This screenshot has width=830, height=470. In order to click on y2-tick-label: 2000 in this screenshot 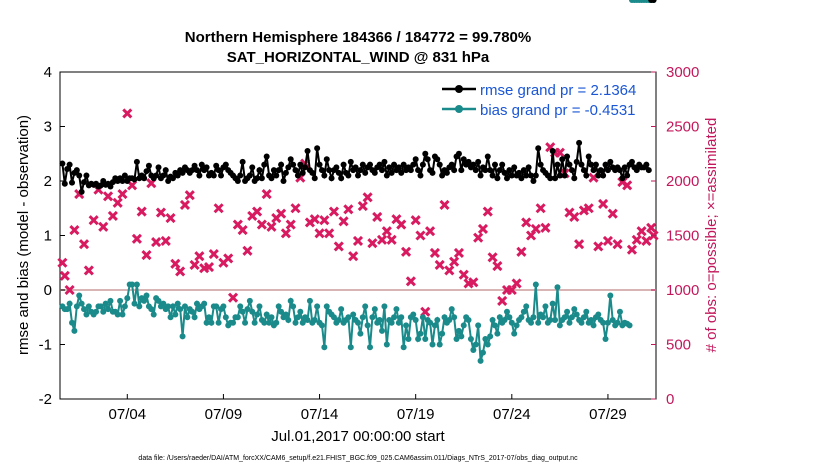, I will do `click(682, 181)`.